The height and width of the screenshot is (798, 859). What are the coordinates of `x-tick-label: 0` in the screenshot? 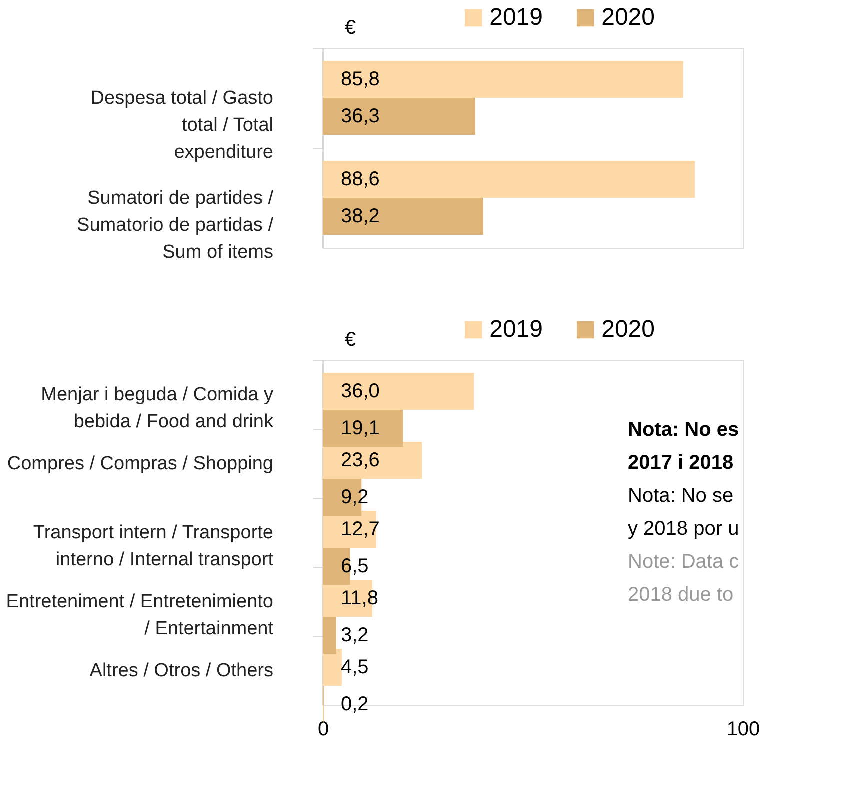 It's located at (324, 729).